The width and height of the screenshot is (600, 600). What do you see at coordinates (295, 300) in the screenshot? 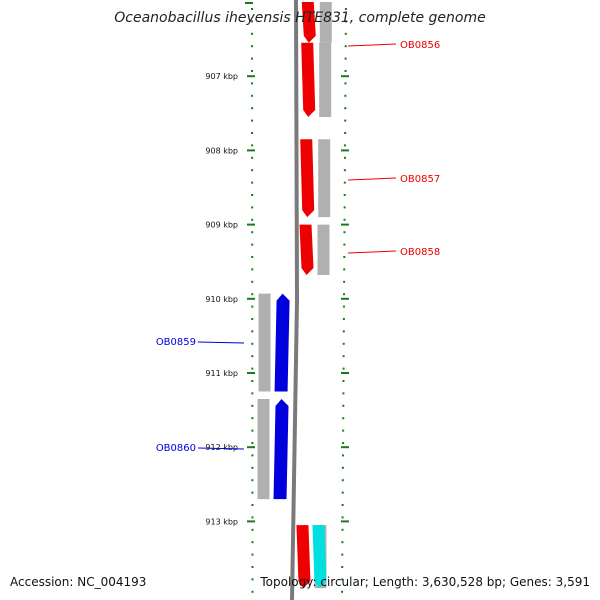
I see `genome-backbone` at bounding box center [295, 300].